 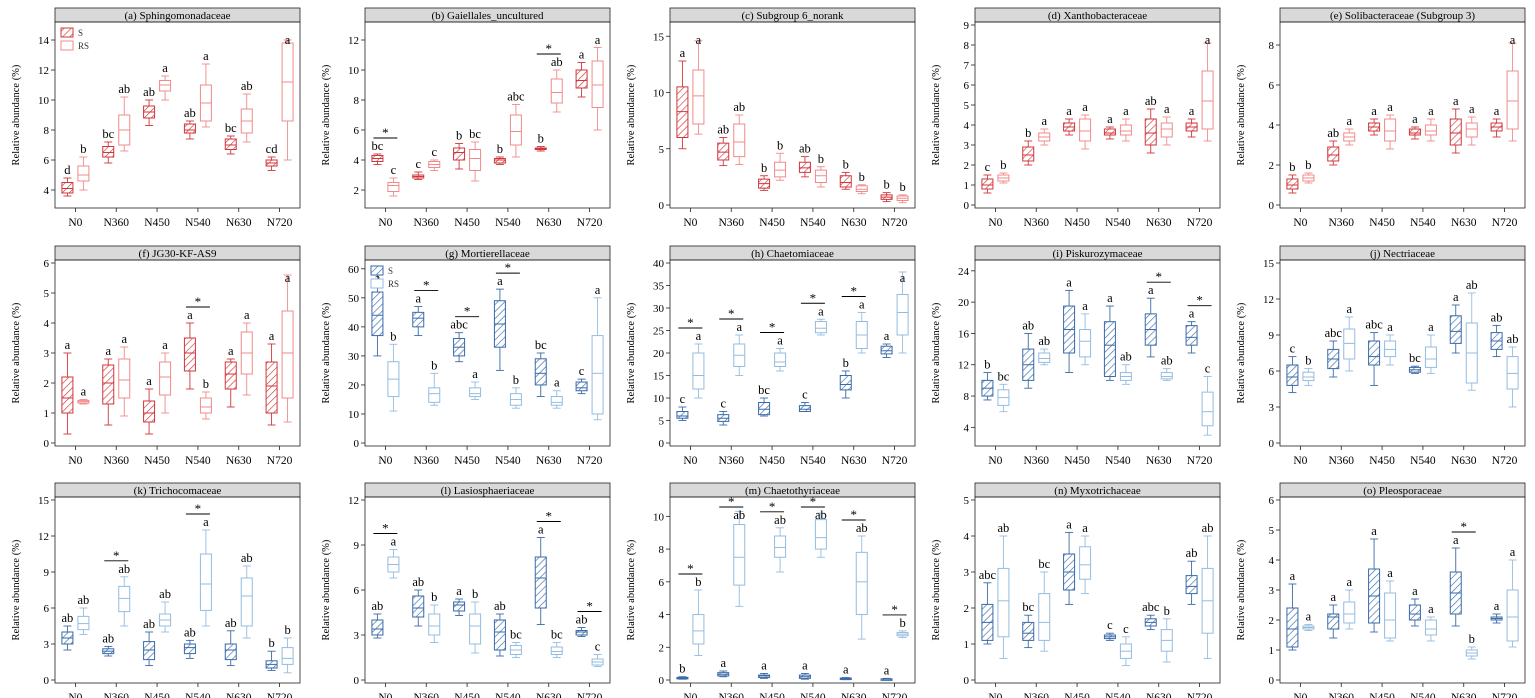 I want to click on y-tick-label: 10, so click(x=659, y=399).